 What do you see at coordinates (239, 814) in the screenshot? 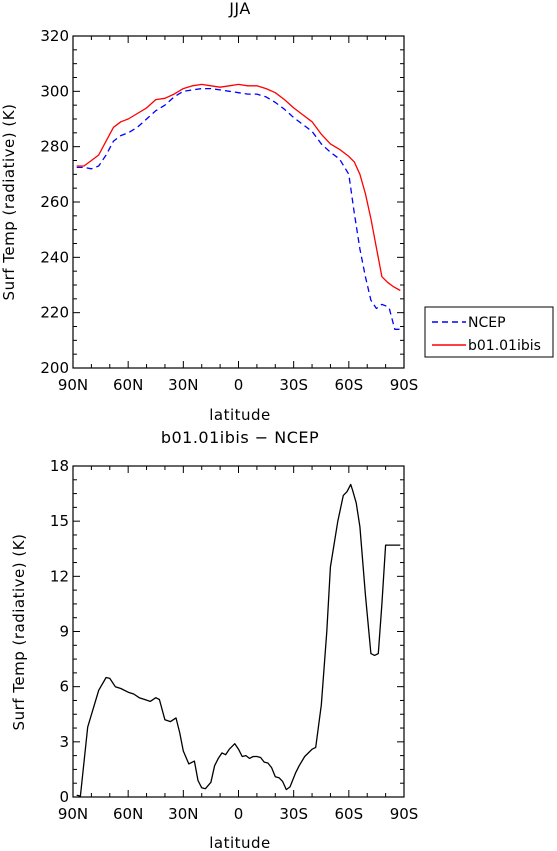
I see `chart-bottom-x-tick-label: 0` at bounding box center [239, 814].